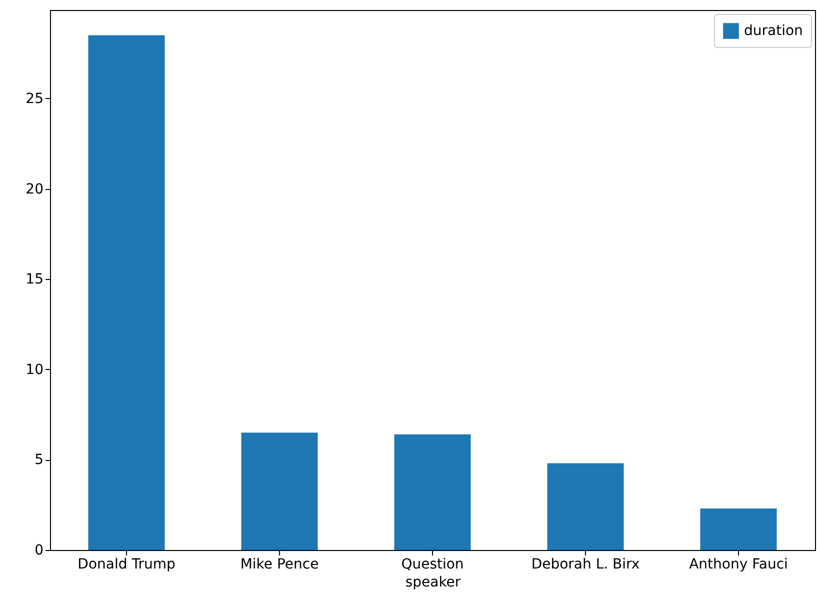 This screenshot has height=611, width=817. What do you see at coordinates (773, 31) in the screenshot?
I see `legend-label: duration` at bounding box center [773, 31].